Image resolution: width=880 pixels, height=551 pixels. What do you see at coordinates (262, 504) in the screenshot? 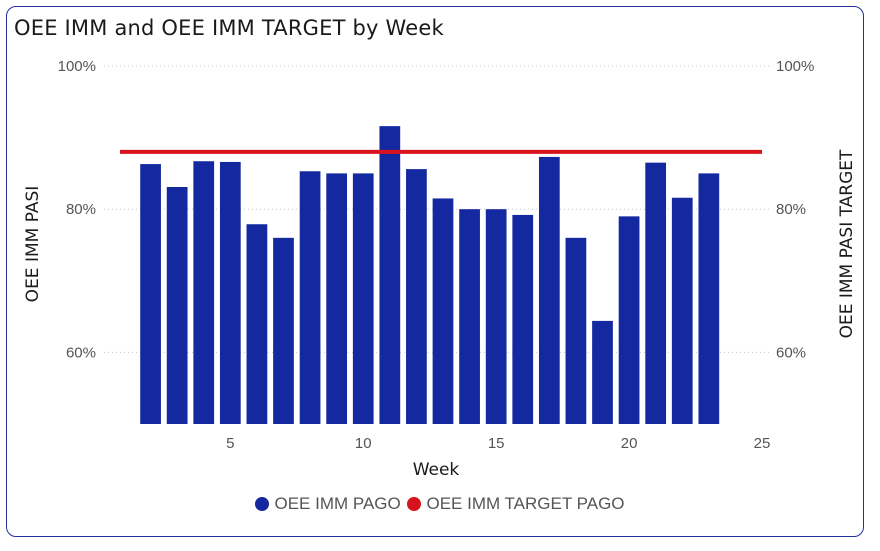
I see `legend-marker-oee` at bounding box center [262, 504].